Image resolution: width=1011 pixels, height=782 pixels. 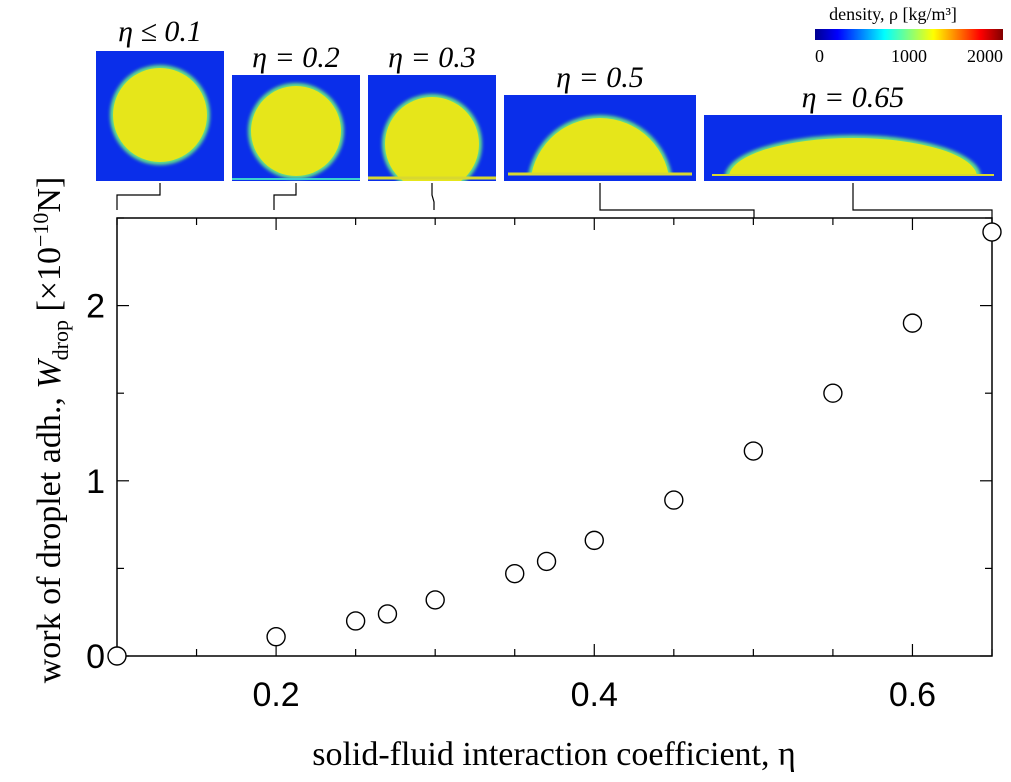 What do you see at coordinates (819, 56) in the screenshot?
I see `colorbar-tick-label: 0` at bounding box center [819, 56].